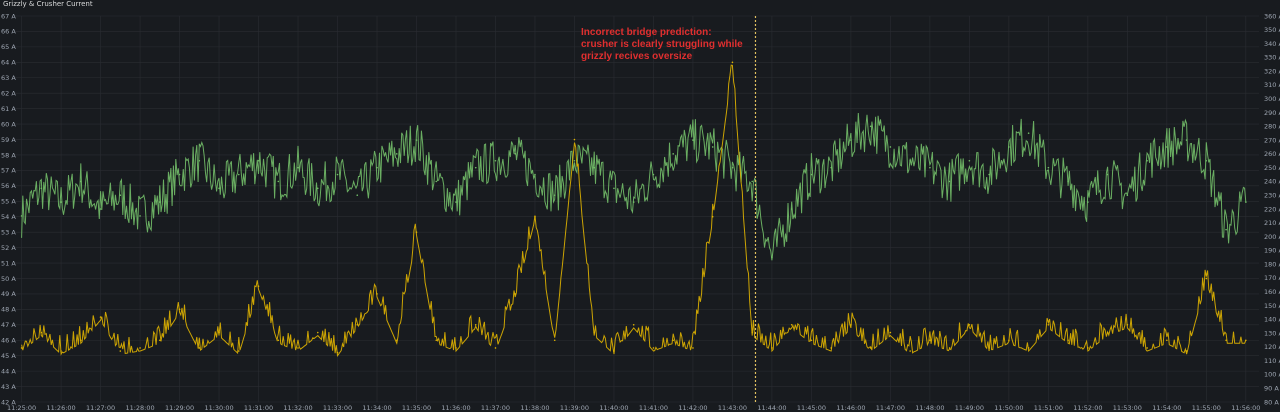  I want to click on x-tick-label: 11:27:00, so click(100, 408).